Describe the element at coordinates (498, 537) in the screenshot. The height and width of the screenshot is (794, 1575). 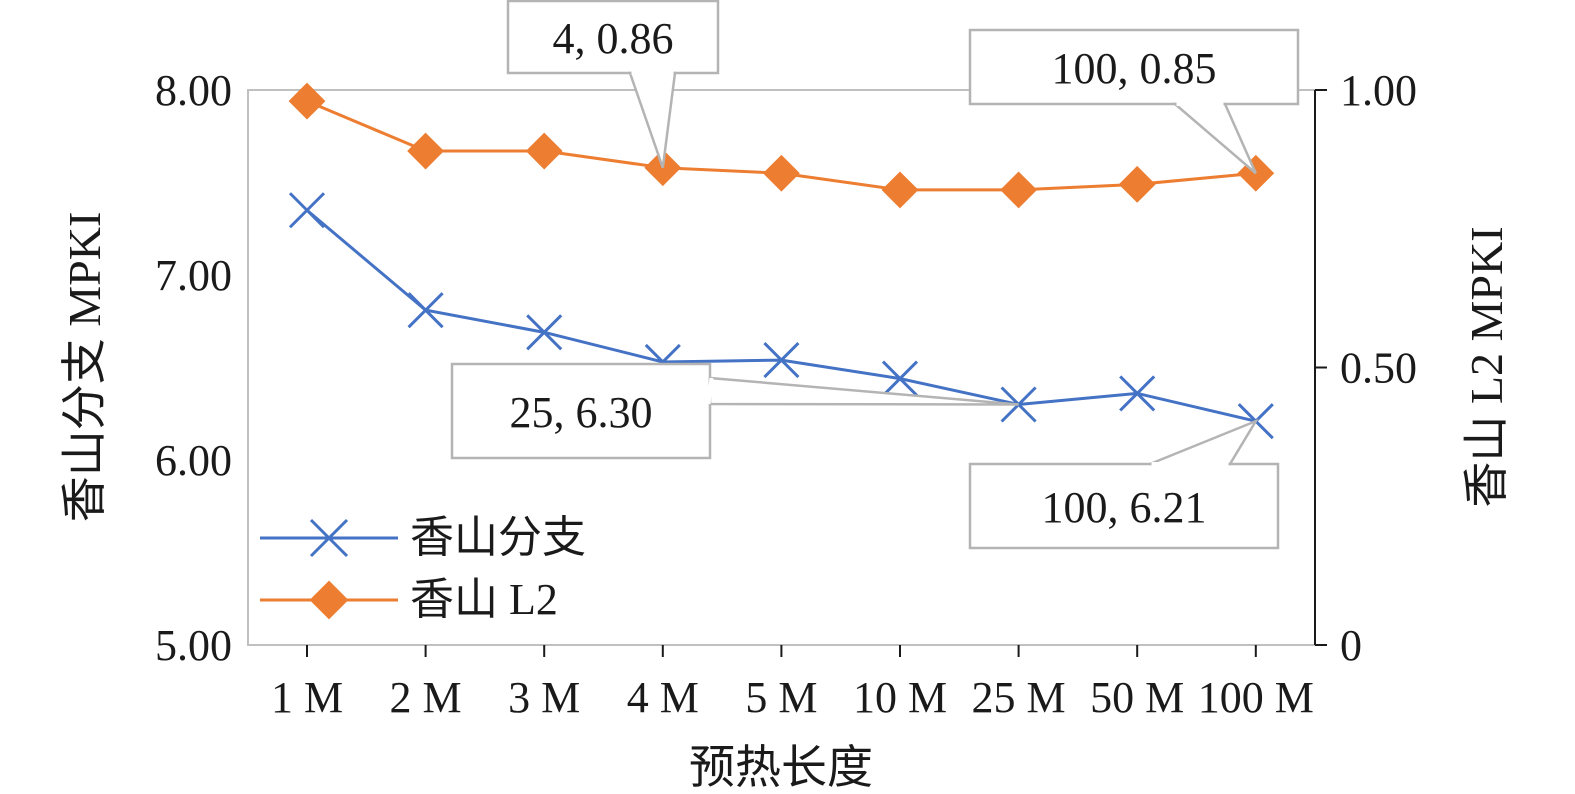
I see `legend-label-series-0: 香山分支` at that location.